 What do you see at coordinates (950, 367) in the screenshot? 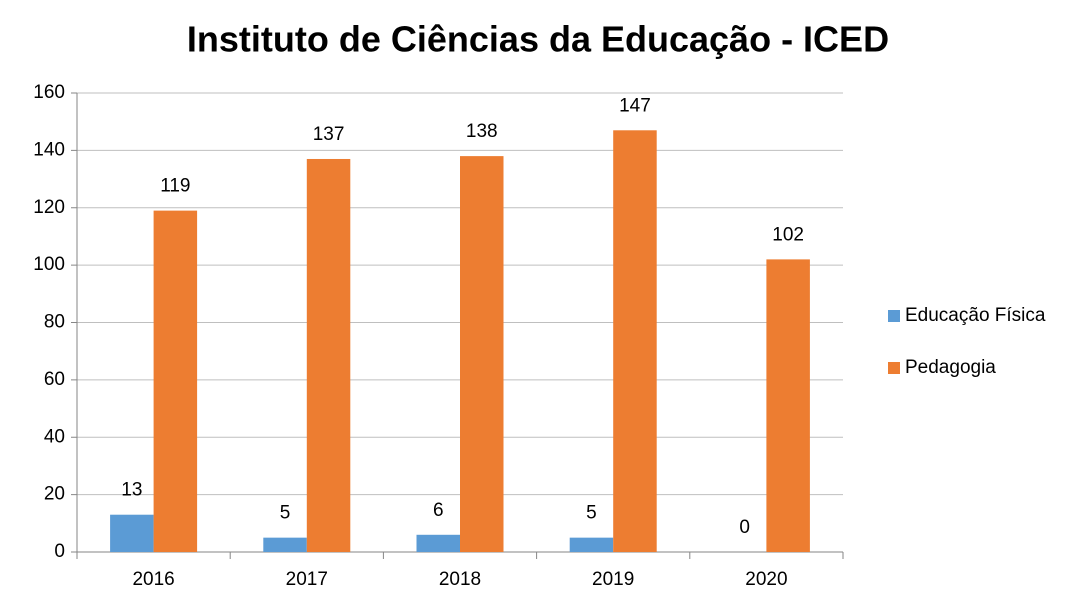
I see `legend-label: Pedagogia` at bounding box center [950, 367].